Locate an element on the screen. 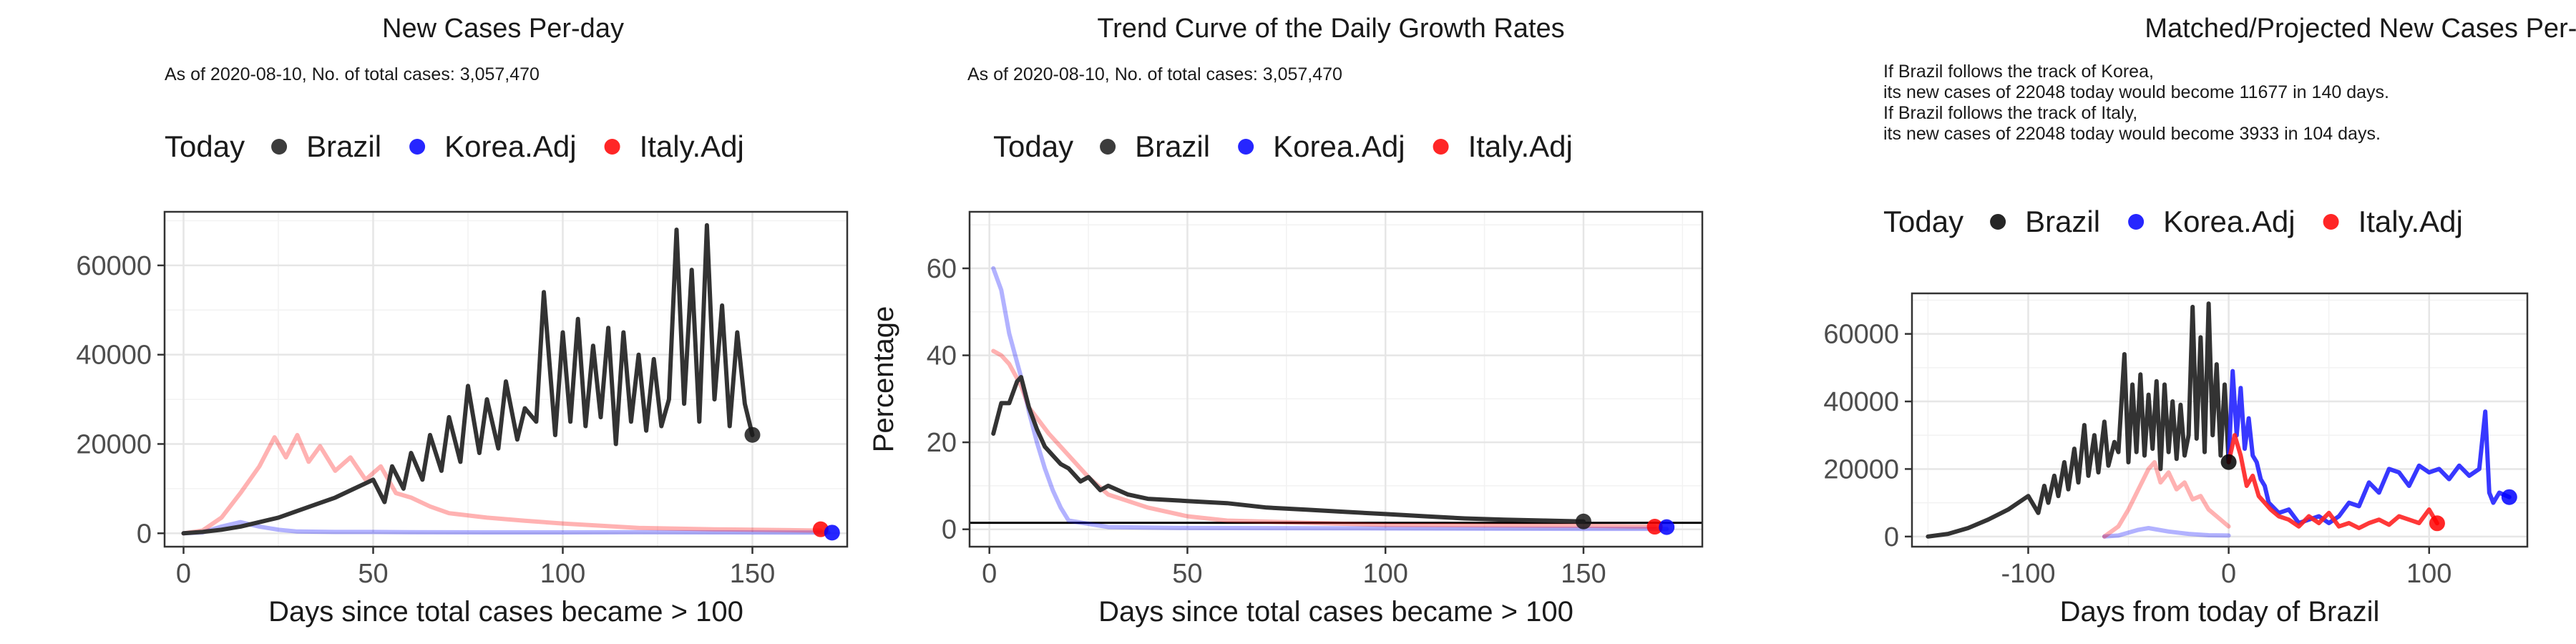 Image resolution: width=2576 pixels, height=644 pixels. chart-title: Matched/Projected New Cases Per-day is located at coordinates (2360, 29).